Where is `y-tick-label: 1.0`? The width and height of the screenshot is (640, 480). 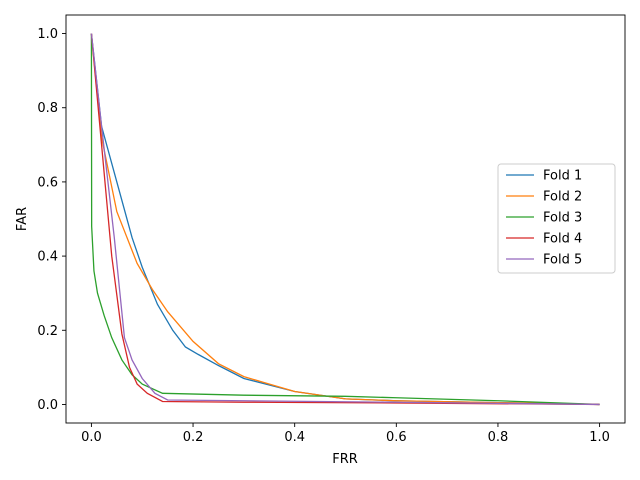 y-tick-label: 1.0 is located at coordinates (47, 34).